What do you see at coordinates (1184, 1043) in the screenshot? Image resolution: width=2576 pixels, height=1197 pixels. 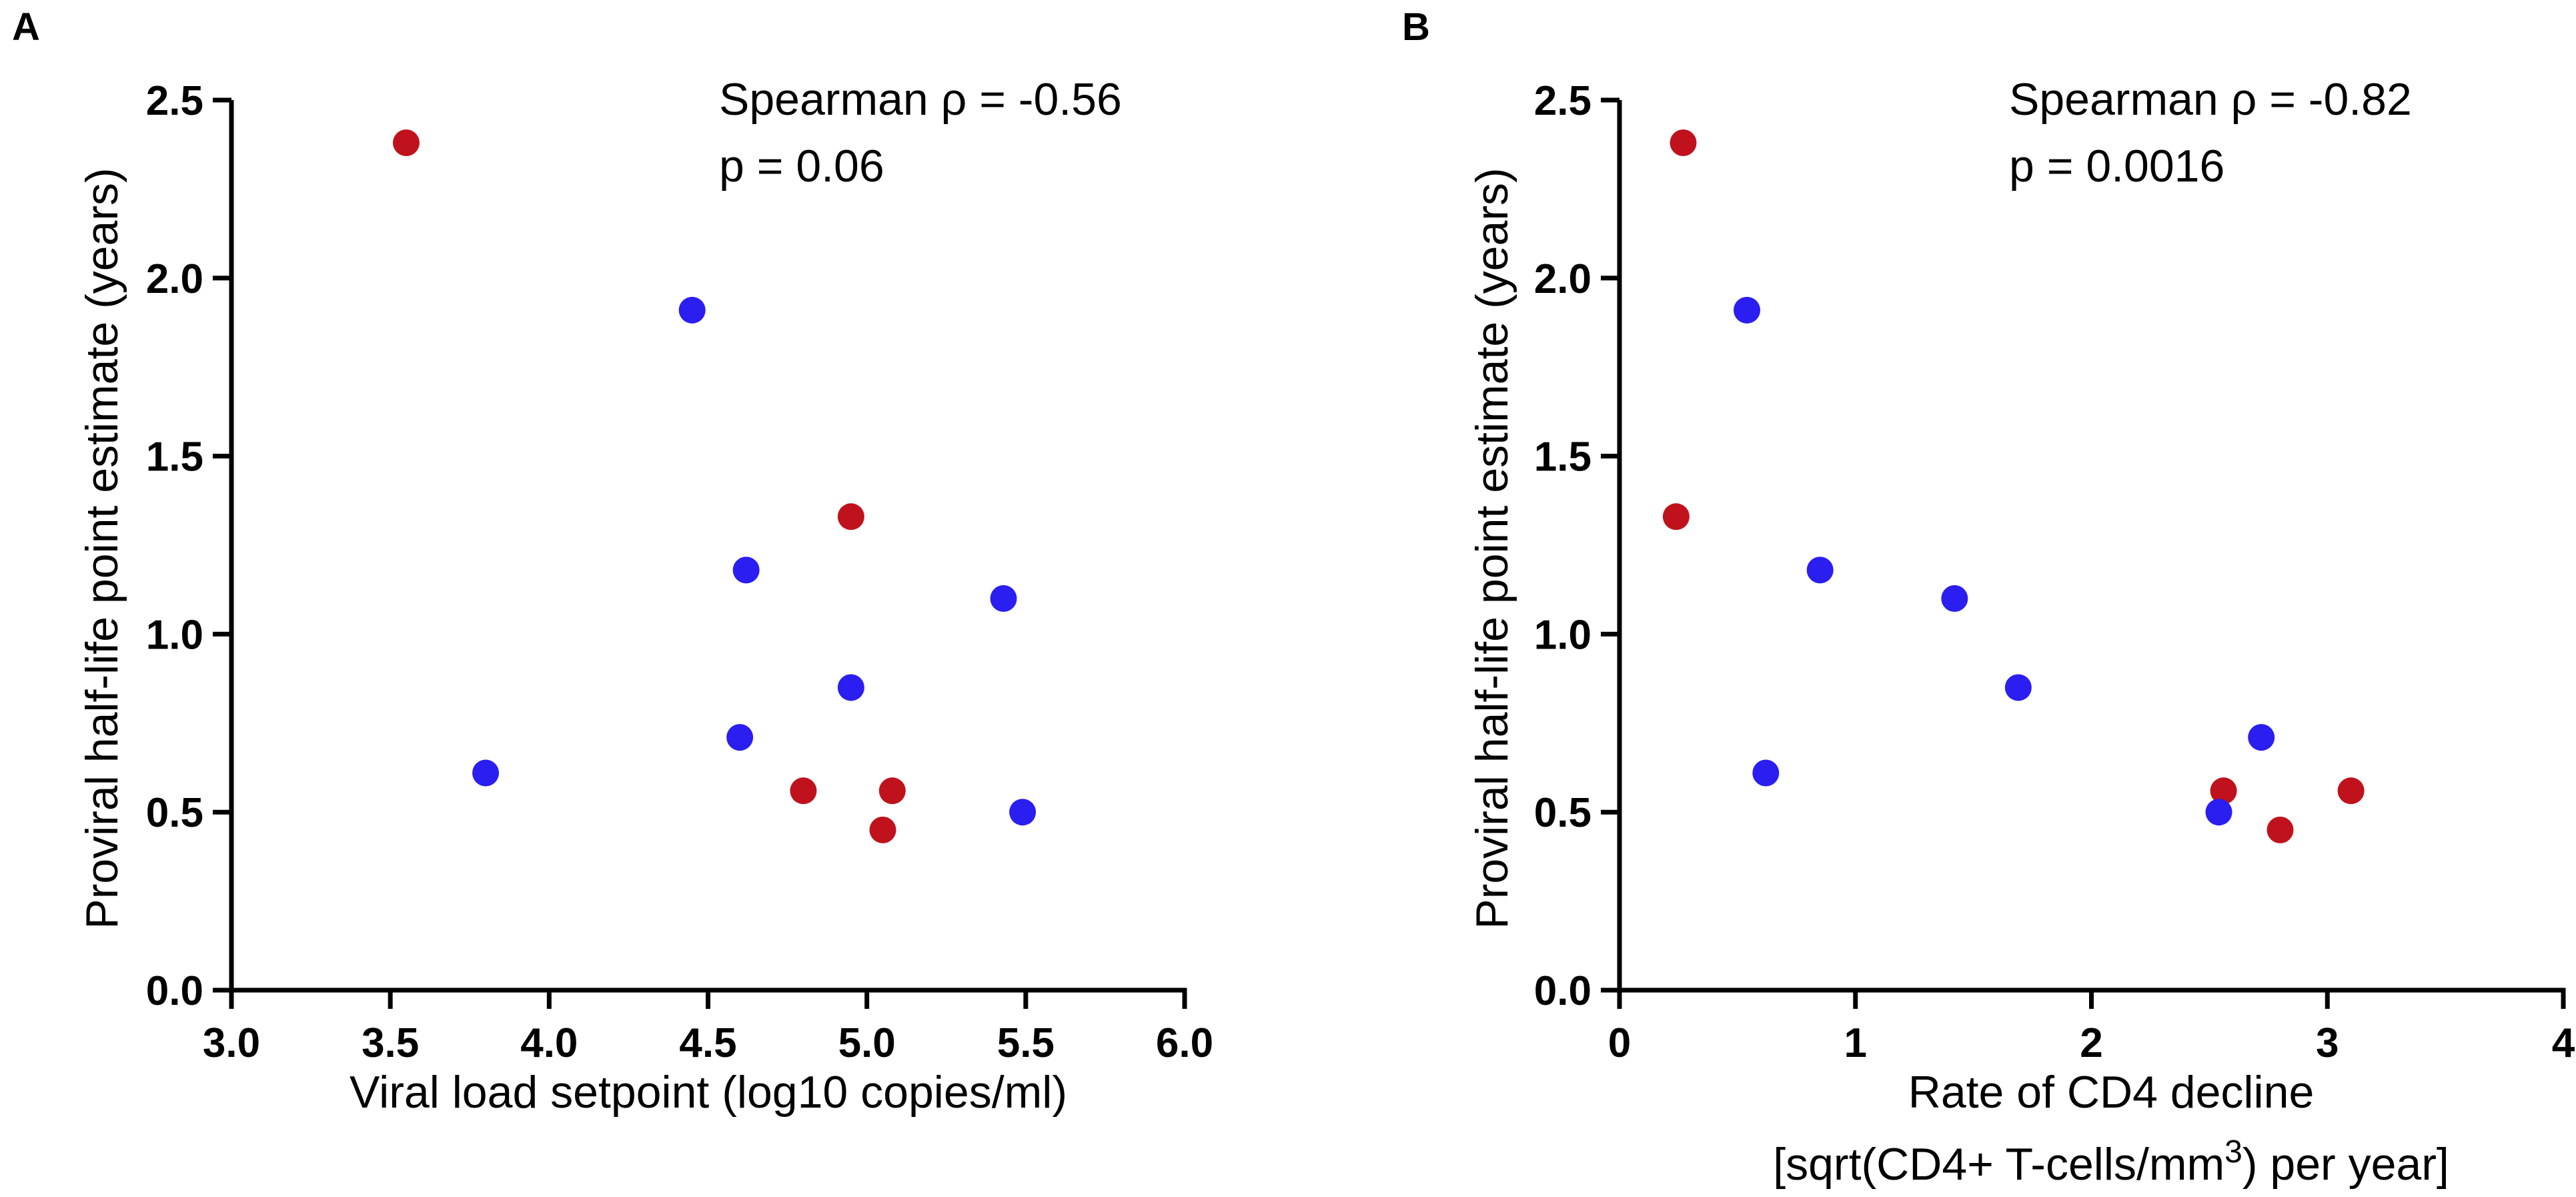 I see `x-tick-label-a: 6.0` at bounding box center [1184, 1043].